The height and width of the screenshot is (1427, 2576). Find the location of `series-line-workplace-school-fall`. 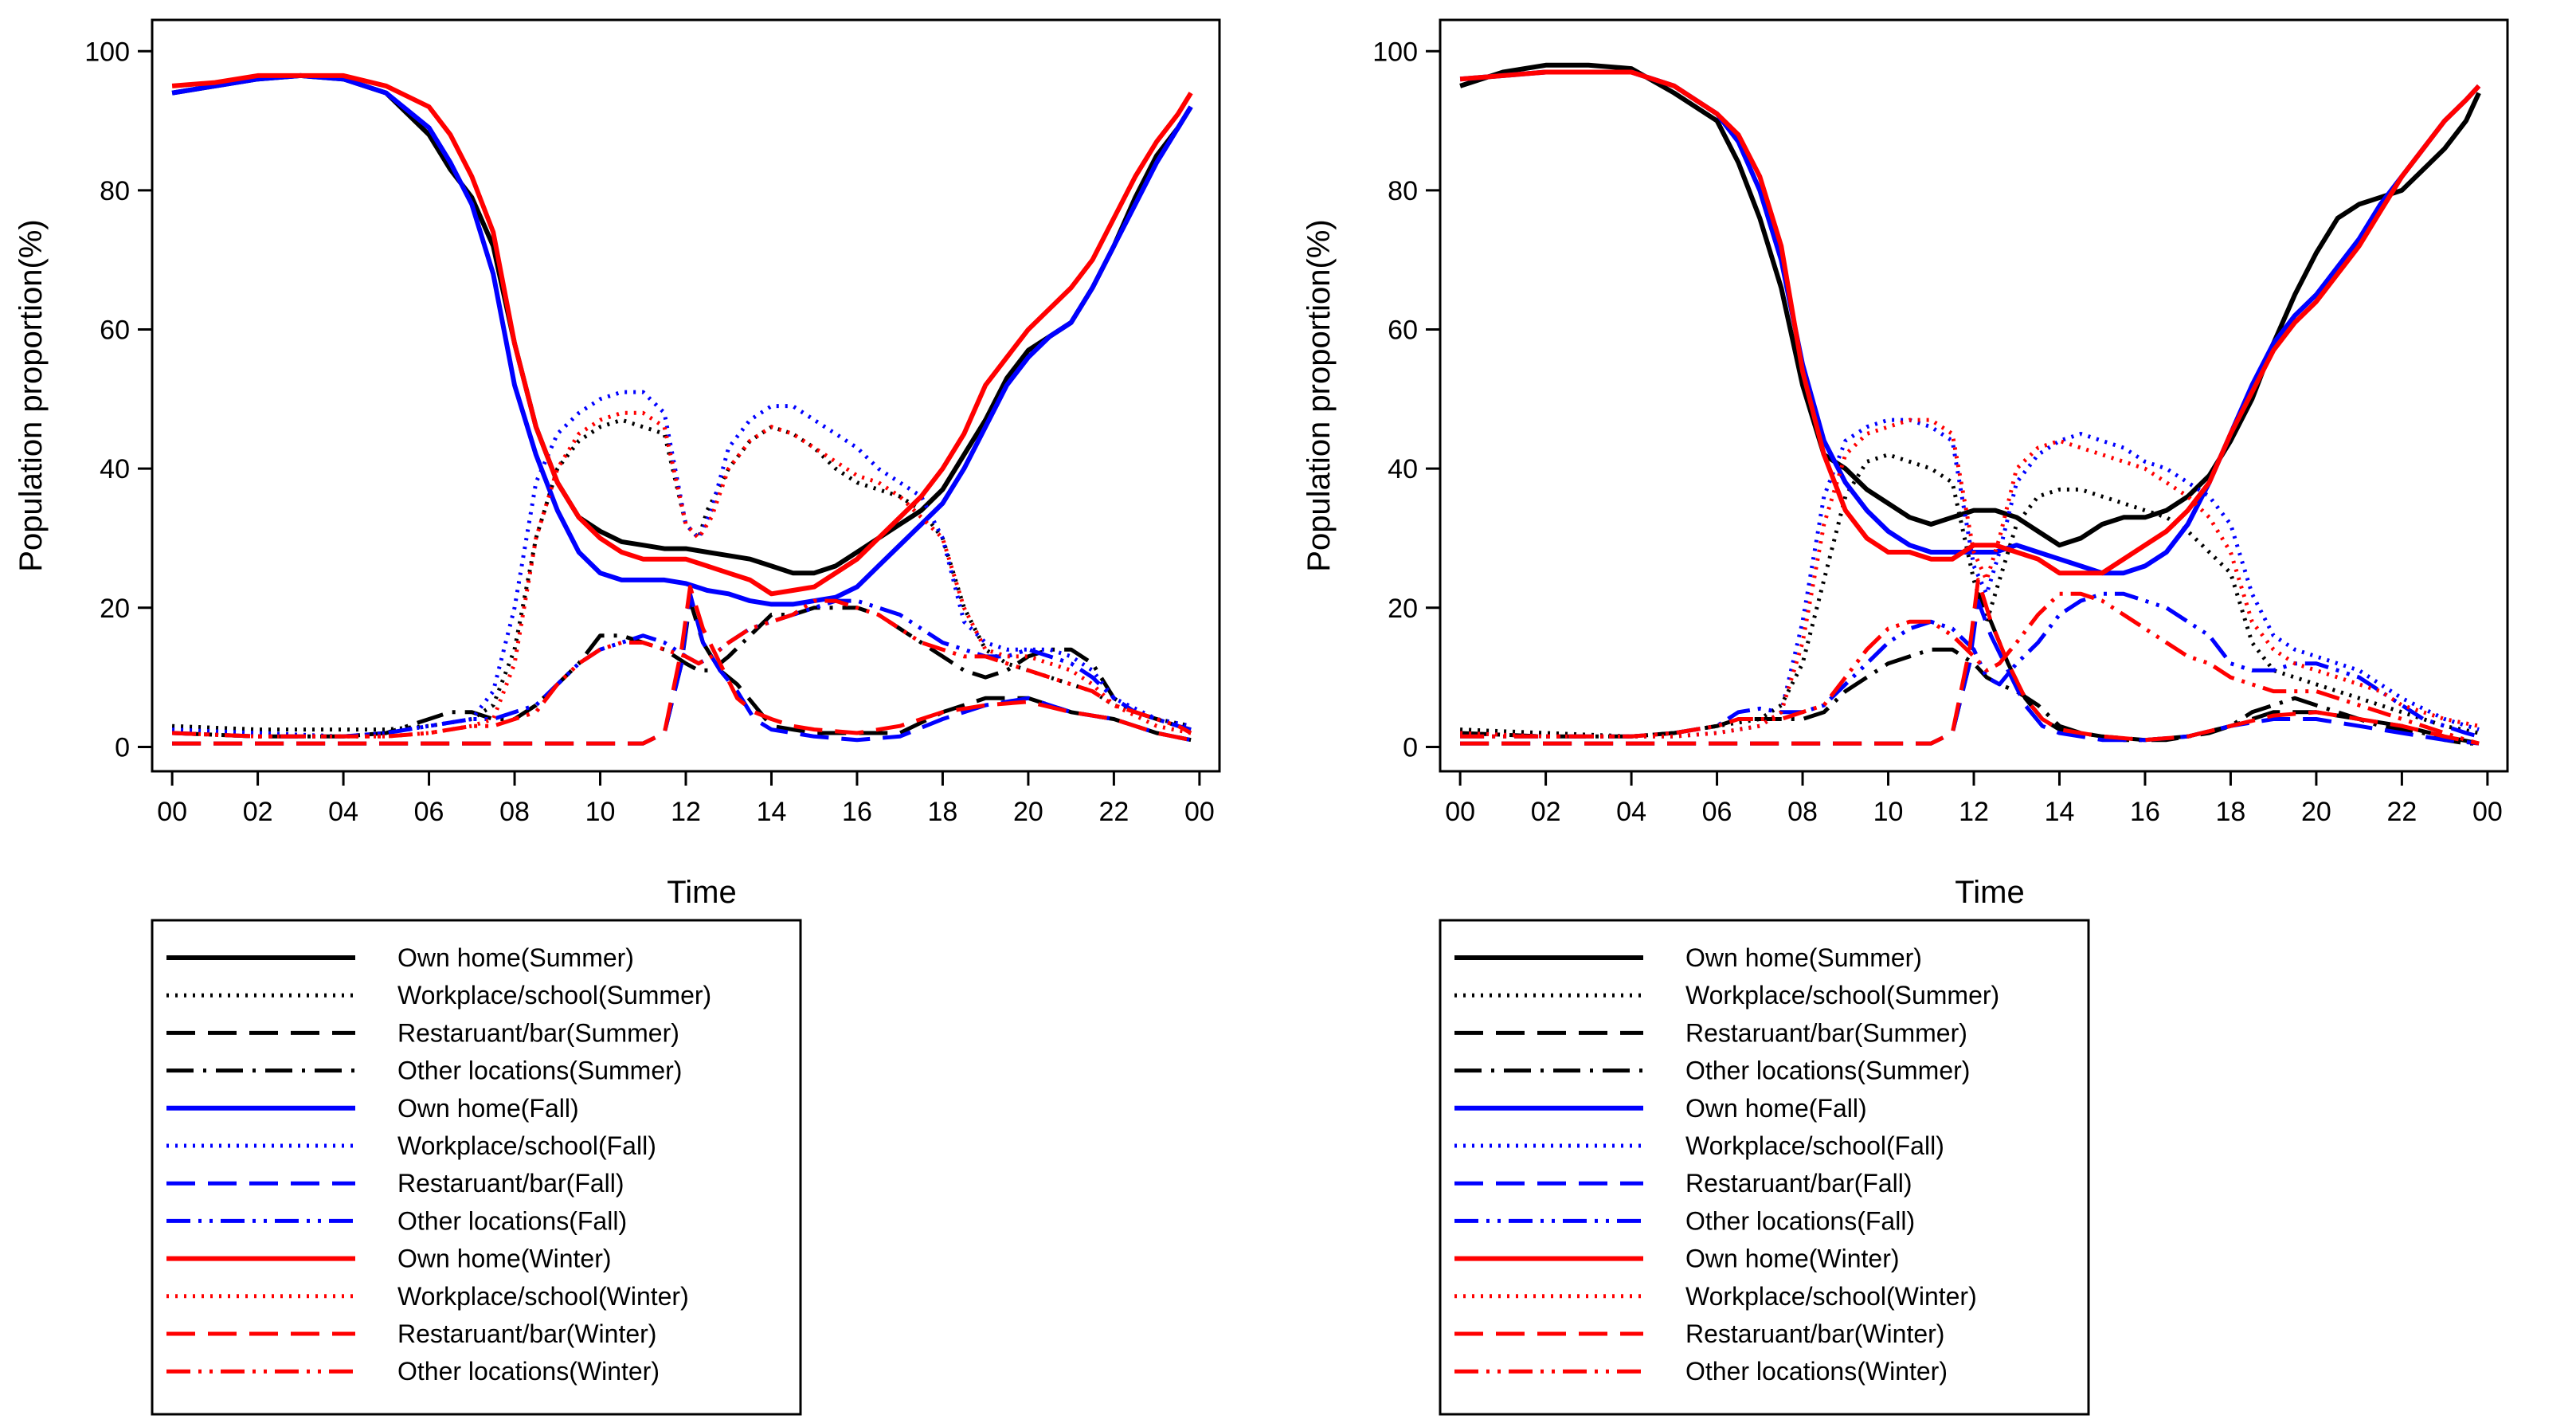

series-line-workplace-school-fall is located at coordinates (681, 564).